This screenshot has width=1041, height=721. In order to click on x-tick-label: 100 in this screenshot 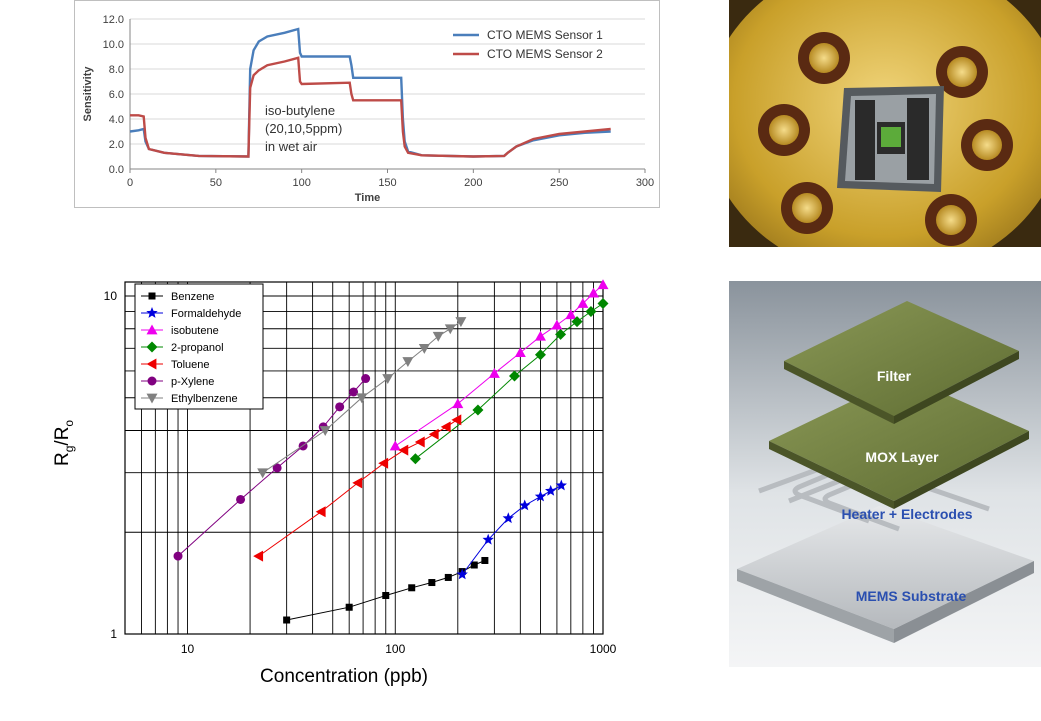, I will do `click(395, 649)`.